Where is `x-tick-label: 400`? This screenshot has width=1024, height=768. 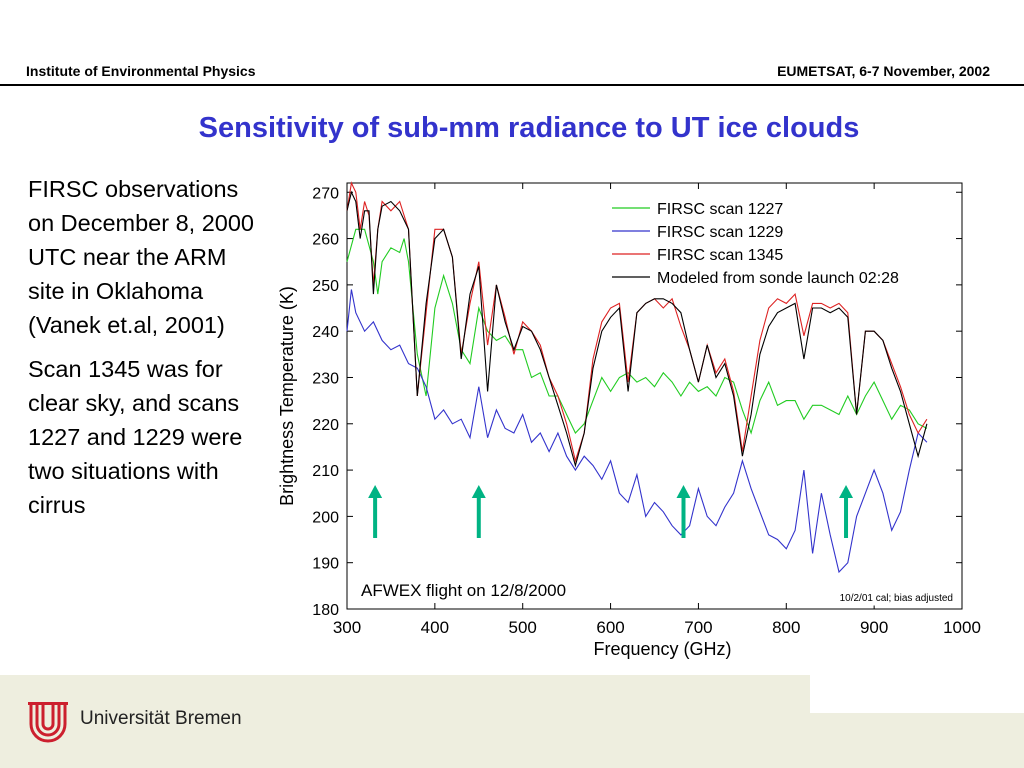 x-tick-label: 400 is located at coordinates (435, 627).